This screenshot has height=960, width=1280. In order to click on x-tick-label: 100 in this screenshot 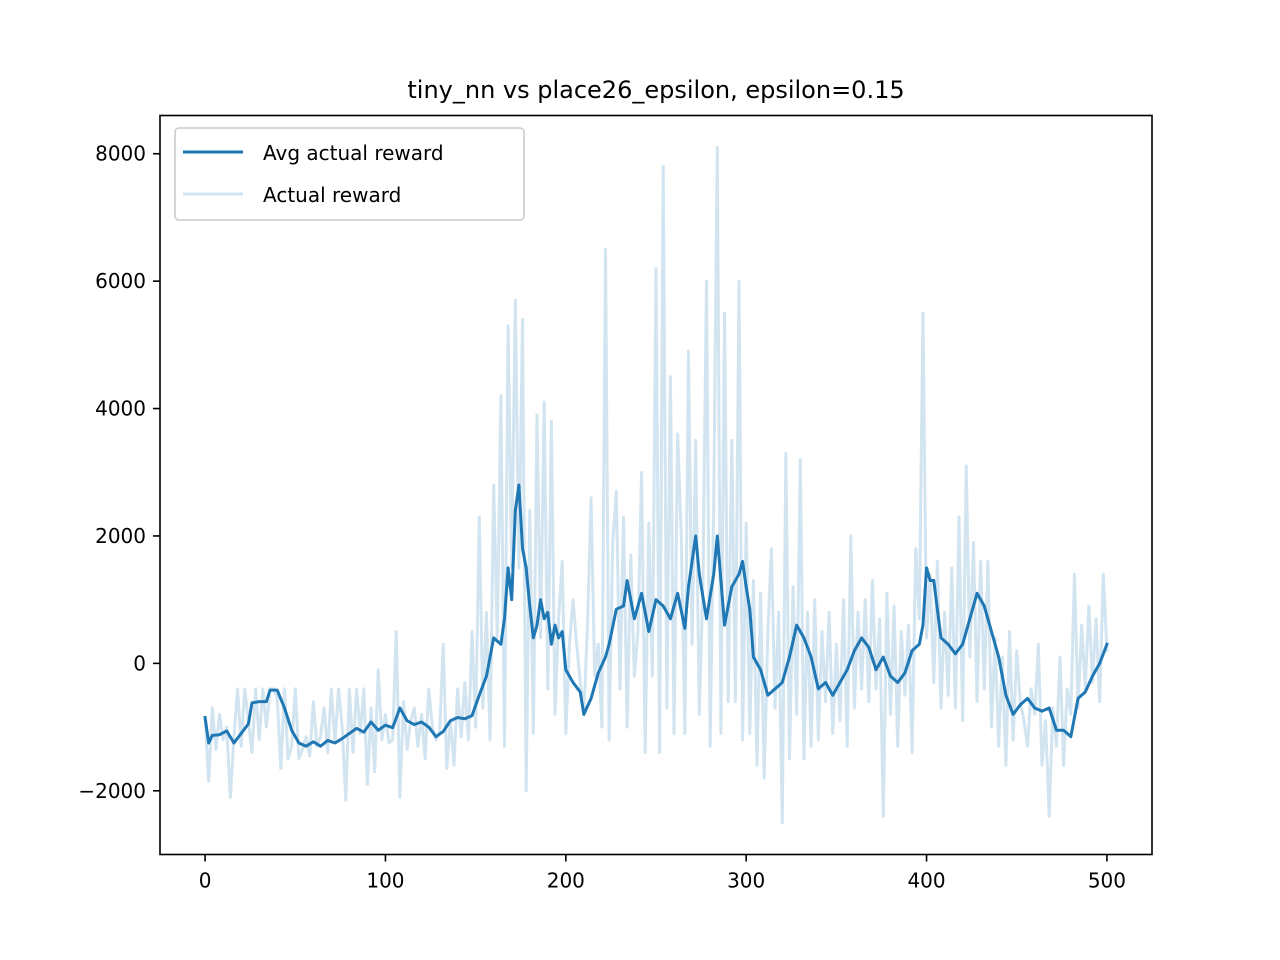, I will do `click(385, 881)`.